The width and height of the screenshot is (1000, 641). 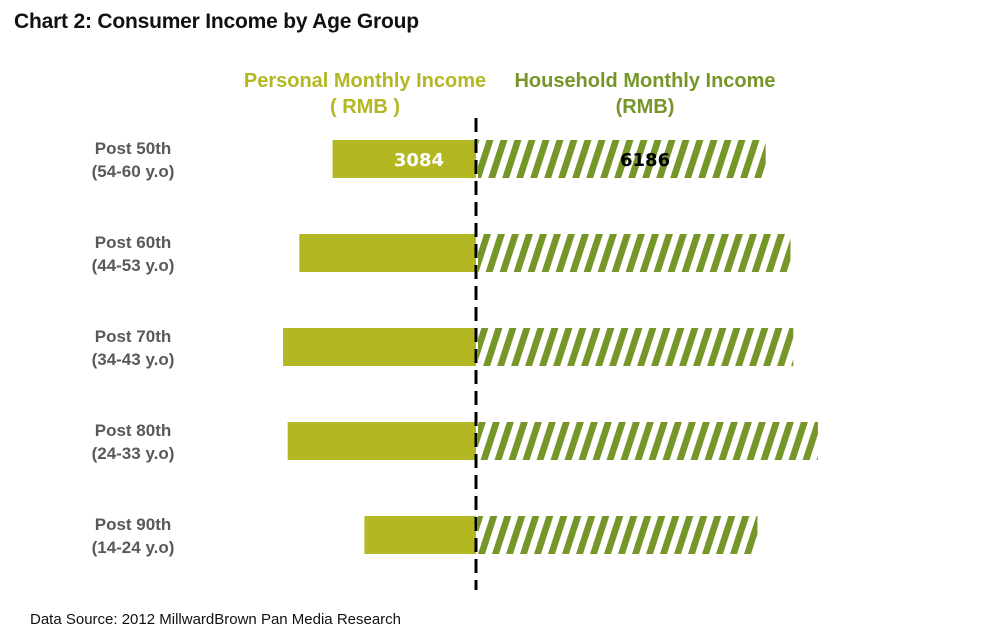 I want to click on personal-data-label: 3084, so click(x=419, y=160).